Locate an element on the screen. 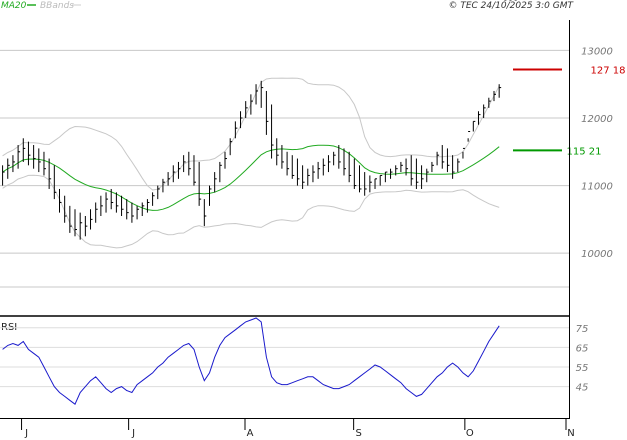  legend-bbands-label: BBands is located at coordinates (57, 6).